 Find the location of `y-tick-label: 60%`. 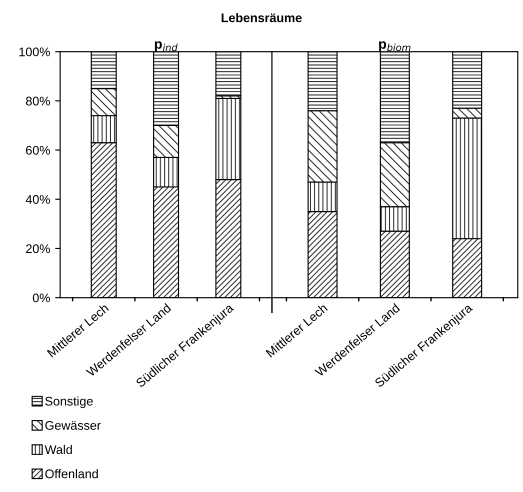

y-tick-label: 60% is located at coordinates (38, 150).